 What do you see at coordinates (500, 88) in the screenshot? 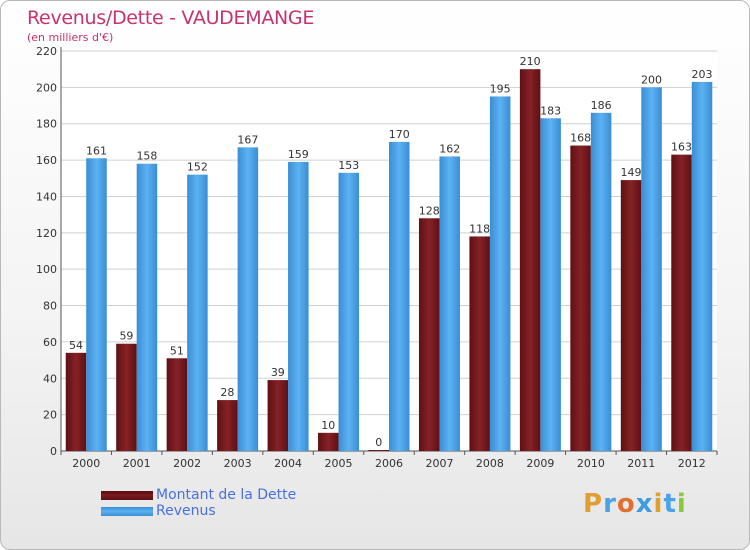
I see `revenue-value-label: 195` at bounding box center [500, 88].